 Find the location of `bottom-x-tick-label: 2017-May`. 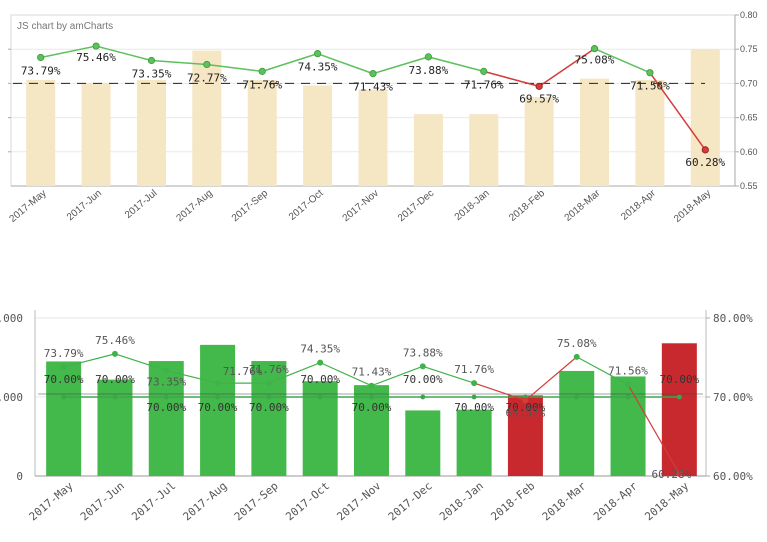

bottom-x-tick-label: 2017-May is located at coordinates (51, 501).